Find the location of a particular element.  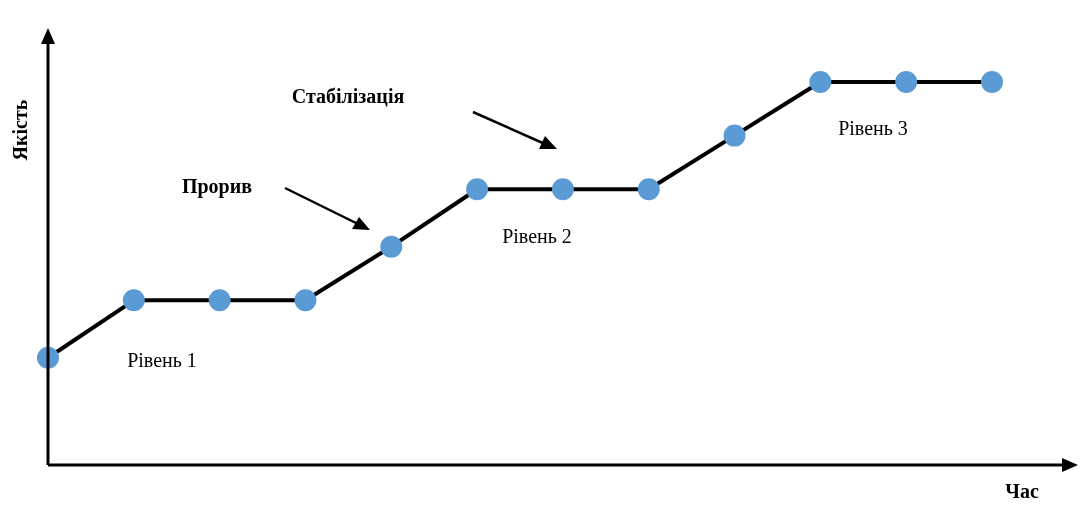

annotation: Рівень 3 is located at coordinates (873, 128).